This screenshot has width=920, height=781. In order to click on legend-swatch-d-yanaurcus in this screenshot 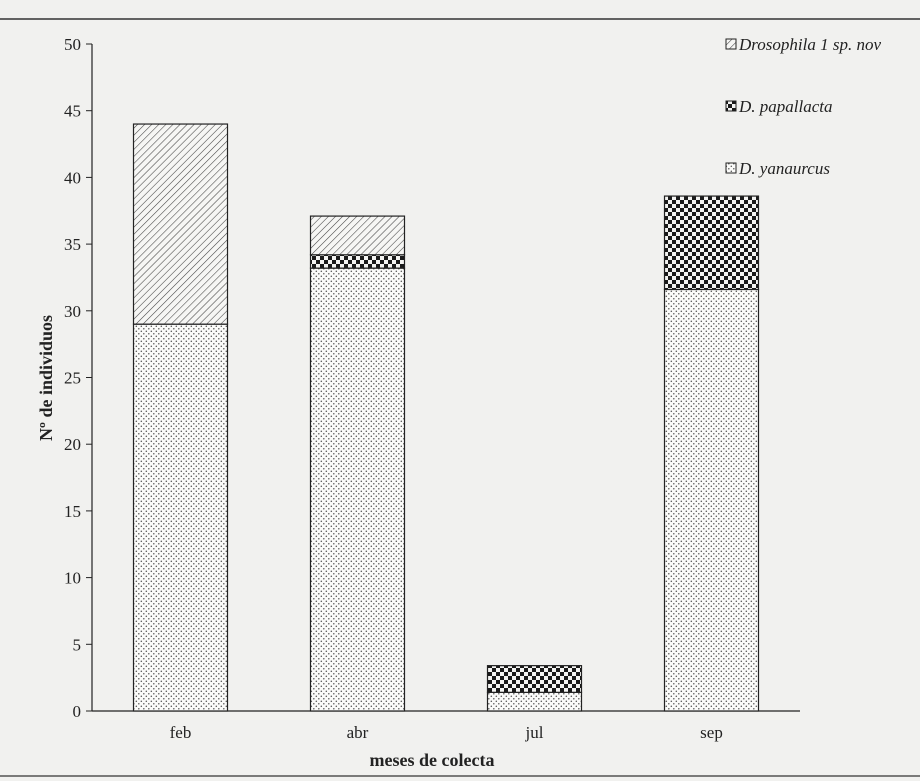, I will do `click(731, 168)`.